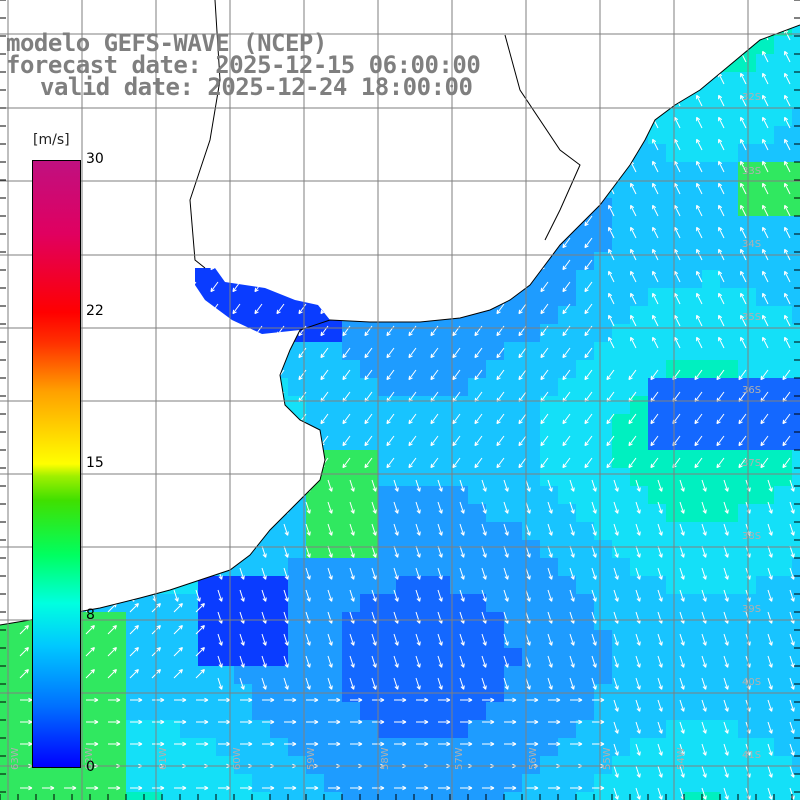 This screenshot has height=800, width=800. I want to click on lat-label: 36S, so click(751, 390).